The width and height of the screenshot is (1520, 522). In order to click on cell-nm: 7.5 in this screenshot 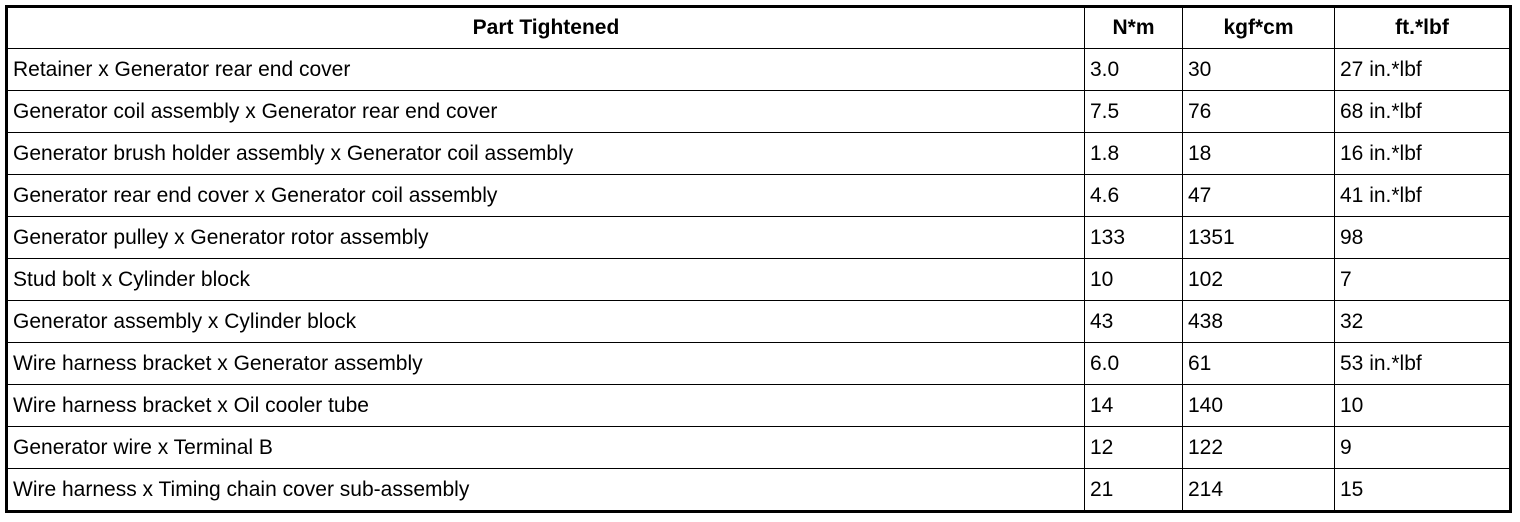, I will do `click(1133, 111)`.